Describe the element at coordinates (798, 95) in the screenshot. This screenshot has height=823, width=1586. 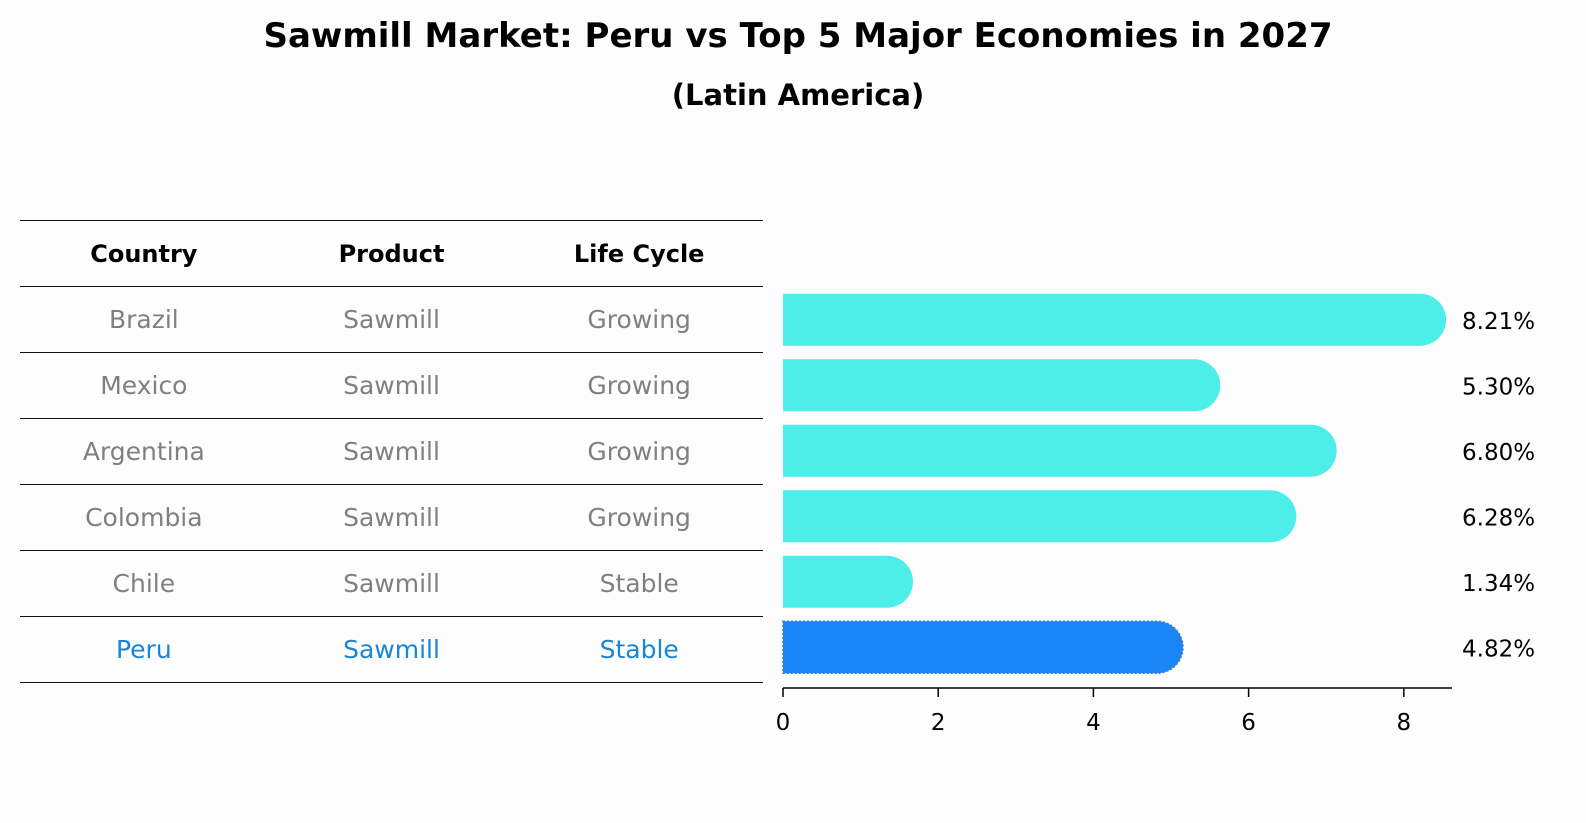
I see `chart-subtitle: (Latin America)` at that location.